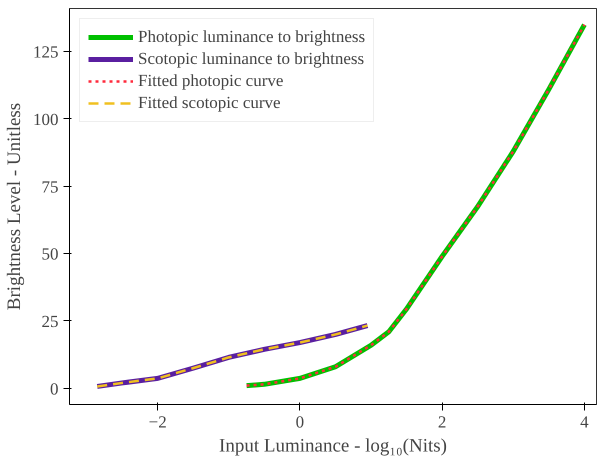 This screenshot has width=600, height=459. I want to click on legend-label: Photopic luminance to brightness, so click(252, 37).